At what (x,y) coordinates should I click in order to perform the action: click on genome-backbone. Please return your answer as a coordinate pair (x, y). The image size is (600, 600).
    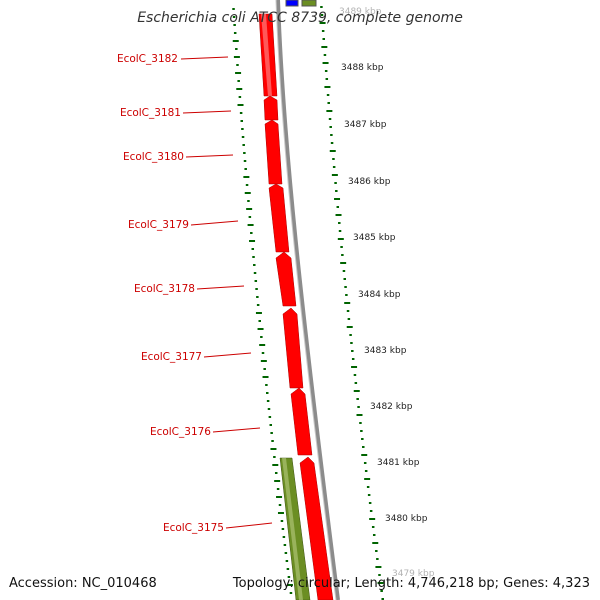
    Looking at the image, I should click on (308, 300).